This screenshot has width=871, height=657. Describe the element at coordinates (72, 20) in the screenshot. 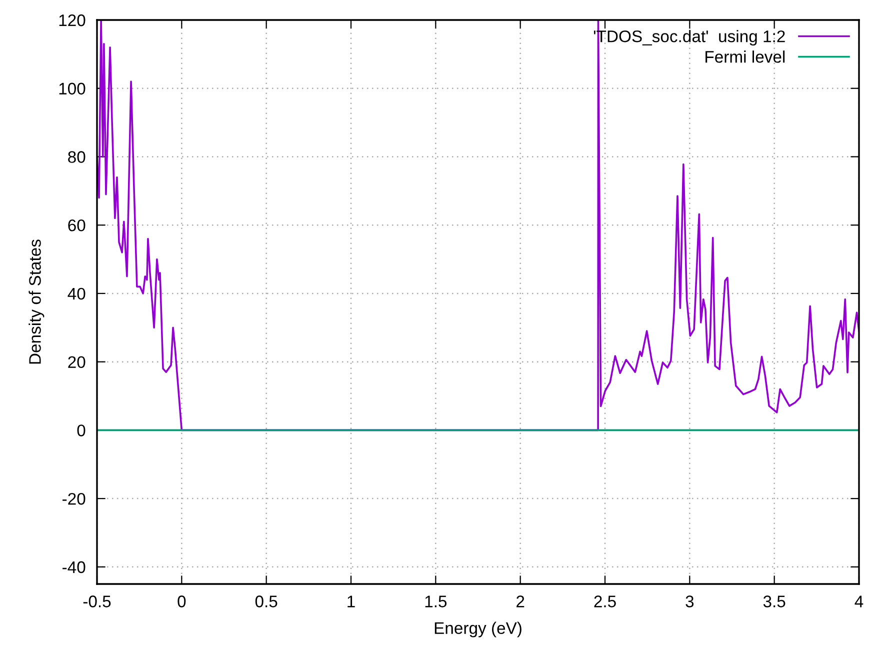

I see `y-tick-label: 120` at that location.